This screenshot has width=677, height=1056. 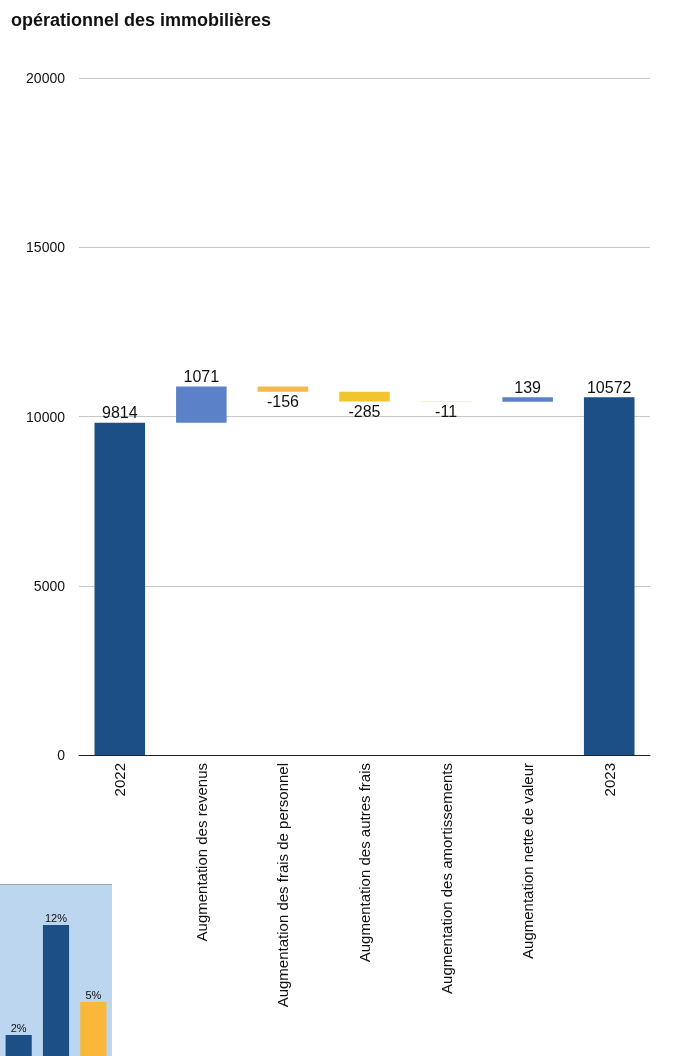 I want to click on x-tick-label: Augmentation des autres frais, so click(x=364, y=863).